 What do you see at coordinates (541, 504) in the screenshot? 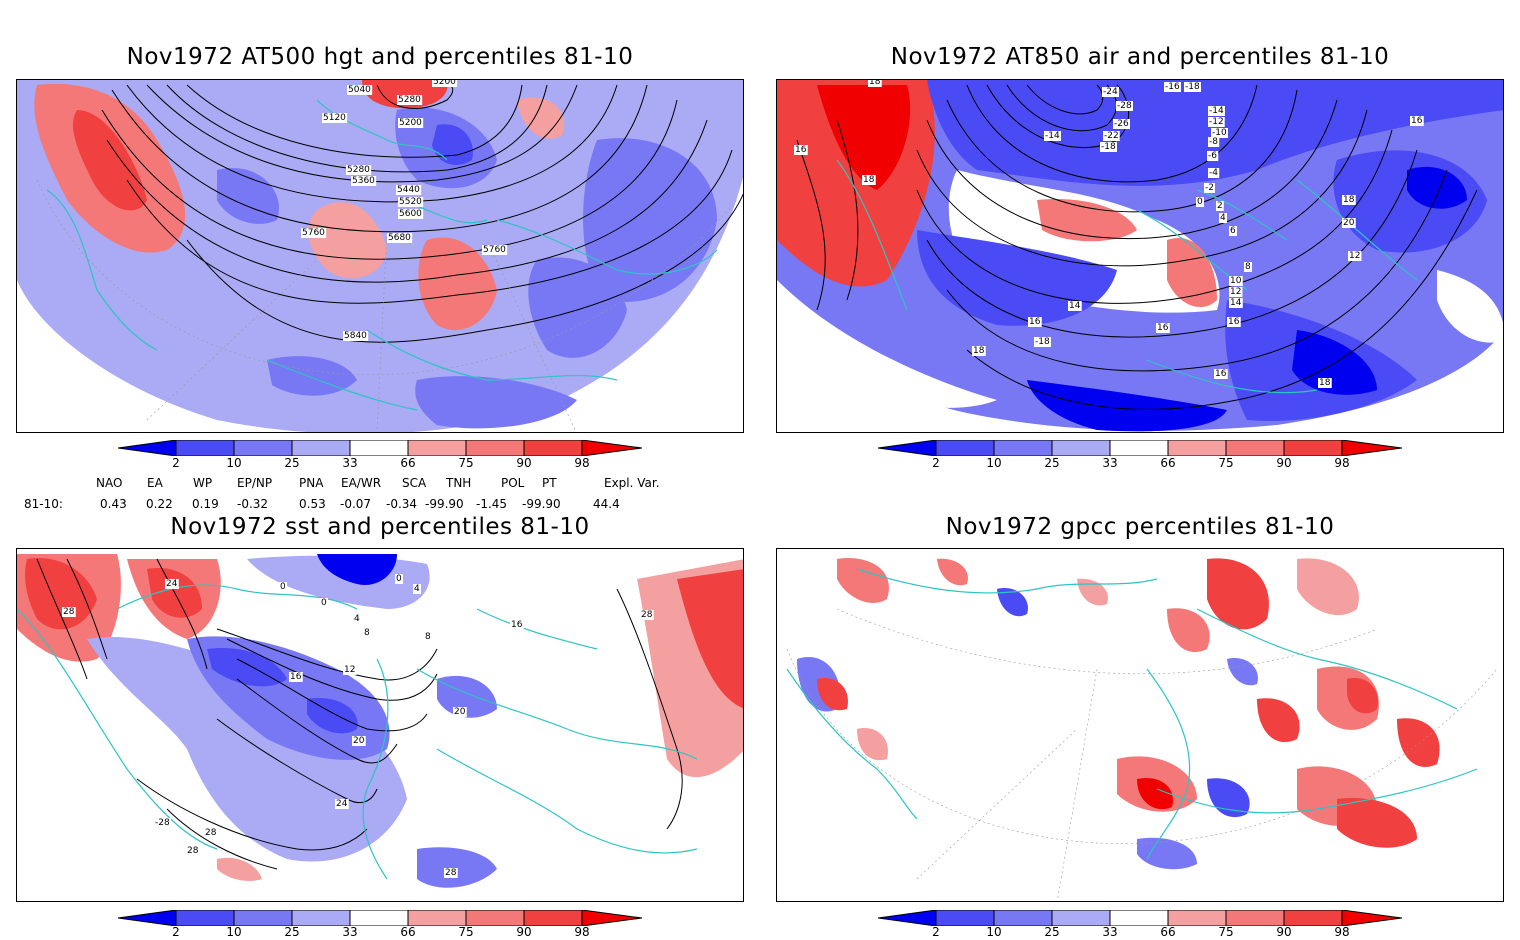
I see `index-value: -99.90` at bounding box center [541, 504].